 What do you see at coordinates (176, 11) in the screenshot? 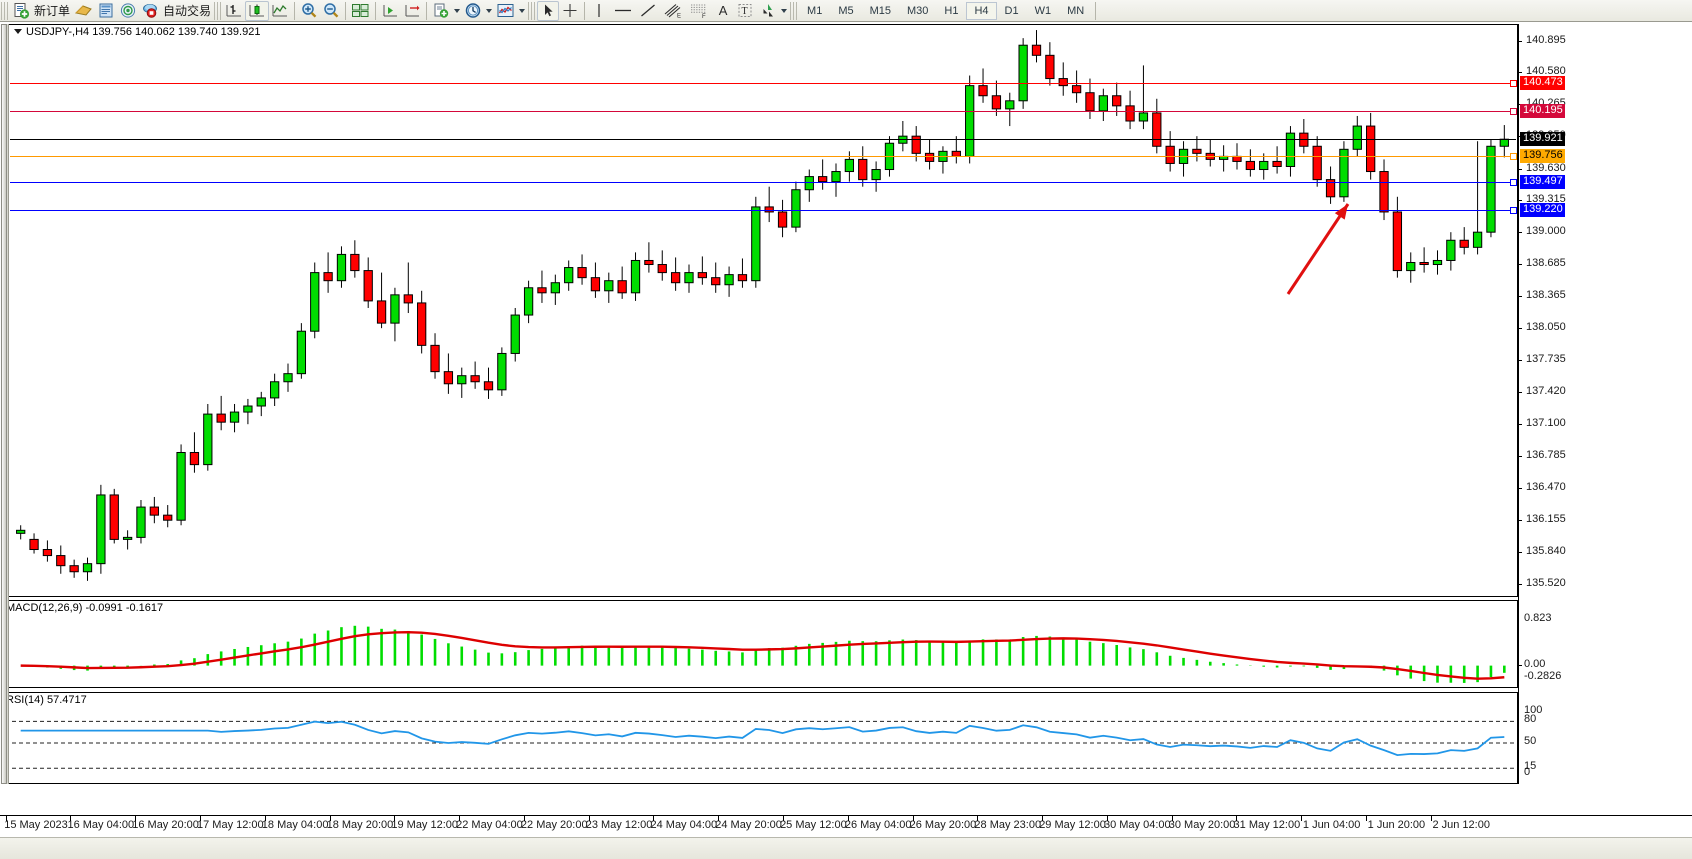
I see `autotrading-button: 自动交易` at bounding box center [176, 11].